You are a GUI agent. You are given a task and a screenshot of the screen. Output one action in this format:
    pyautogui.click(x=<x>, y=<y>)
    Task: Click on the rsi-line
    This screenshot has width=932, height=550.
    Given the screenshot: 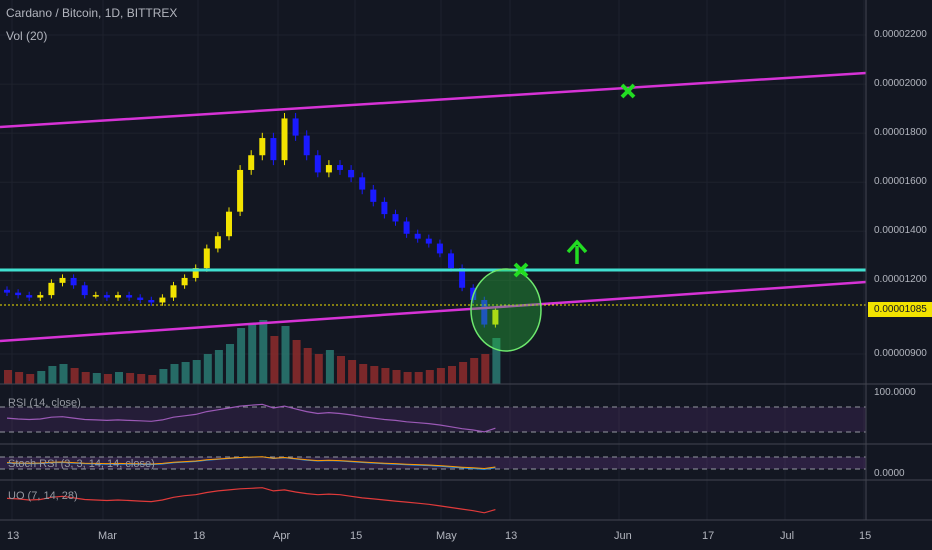 What is the action you would take?
    pyautogui.click(x=251, y=418)
    